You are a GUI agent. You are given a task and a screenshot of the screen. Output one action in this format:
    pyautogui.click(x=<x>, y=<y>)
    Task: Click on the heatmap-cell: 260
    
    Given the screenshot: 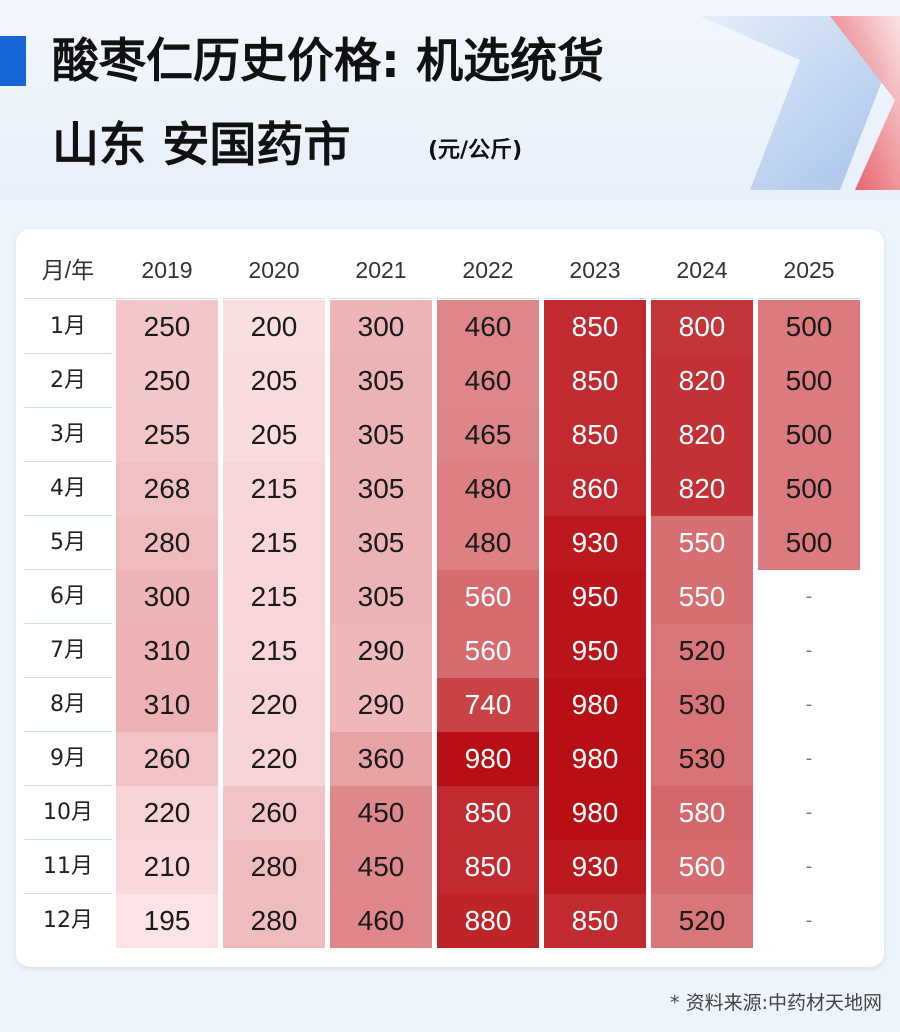 What is the action you would take?
    pyautogui.click(x=274, y=813)
    